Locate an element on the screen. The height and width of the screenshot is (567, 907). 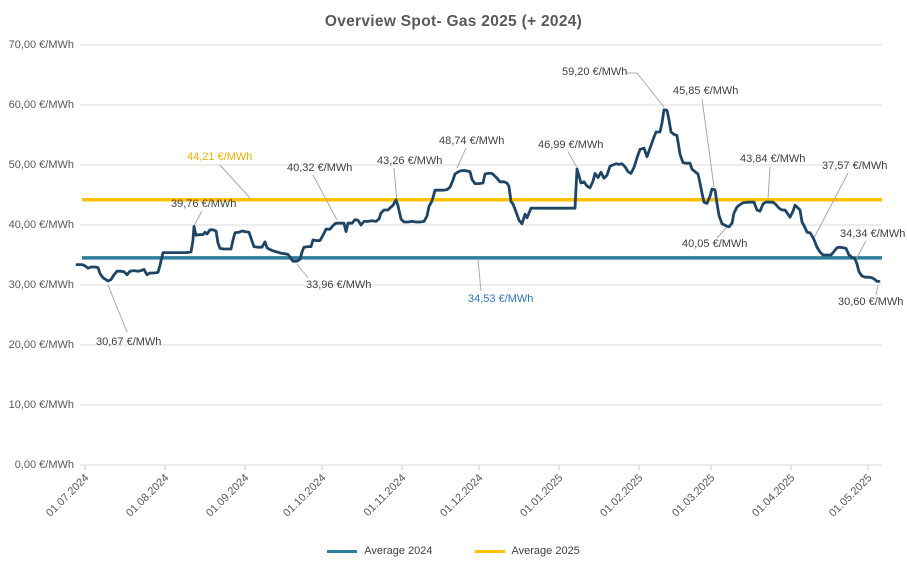
annotation-label: 34,34 €/MWh is located at coordinates (873, 234).